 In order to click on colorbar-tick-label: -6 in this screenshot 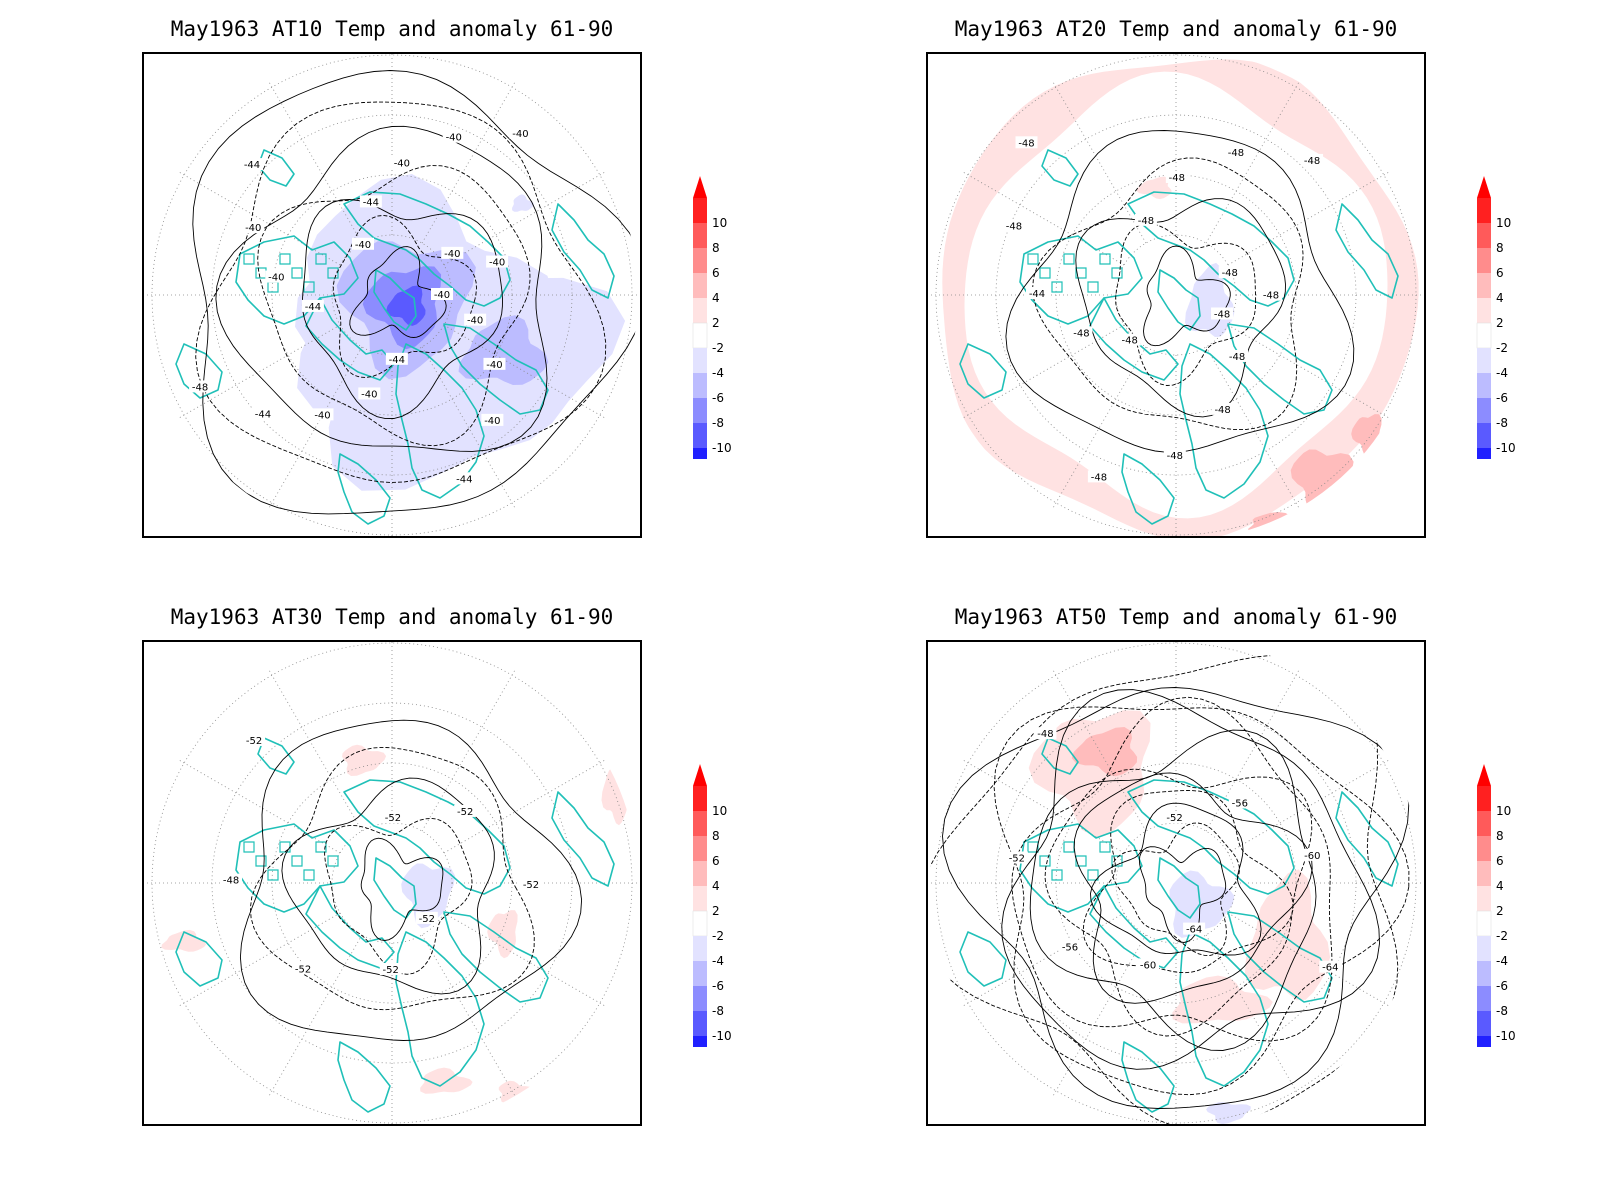, I will do `click(718, 398)`.